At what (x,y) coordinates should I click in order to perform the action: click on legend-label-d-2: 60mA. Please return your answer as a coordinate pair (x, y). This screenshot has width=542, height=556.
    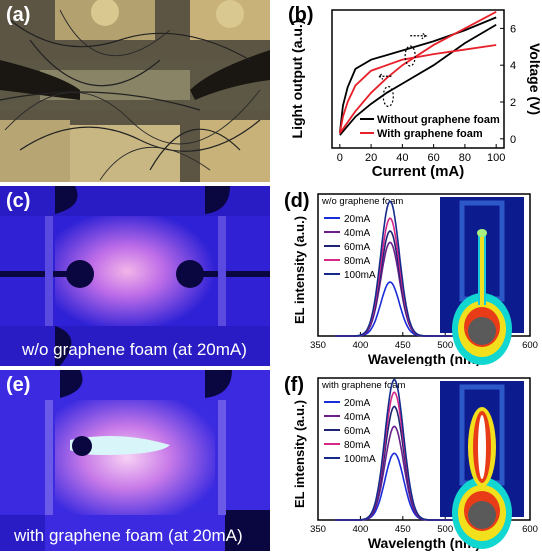
    Looking at the image, I should click on (357, 247).